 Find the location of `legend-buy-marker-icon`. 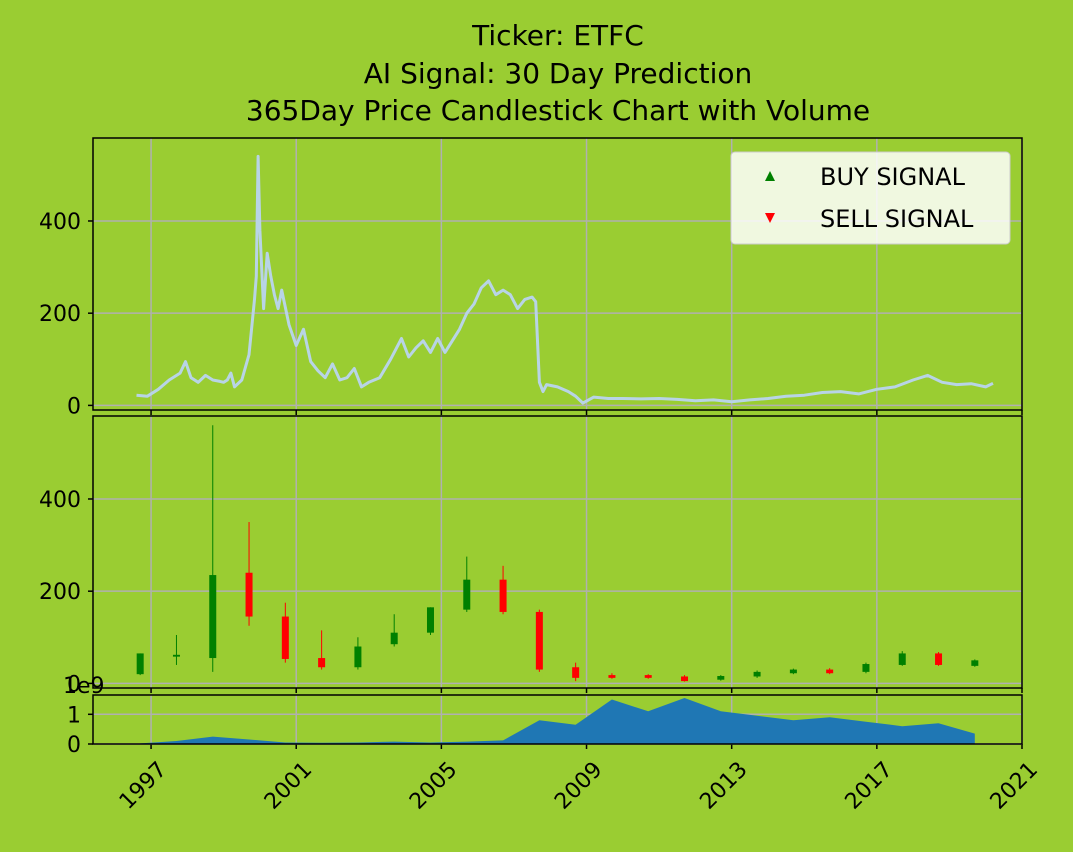

legend-buy-marker-icon is located at coordinates (770, 176).